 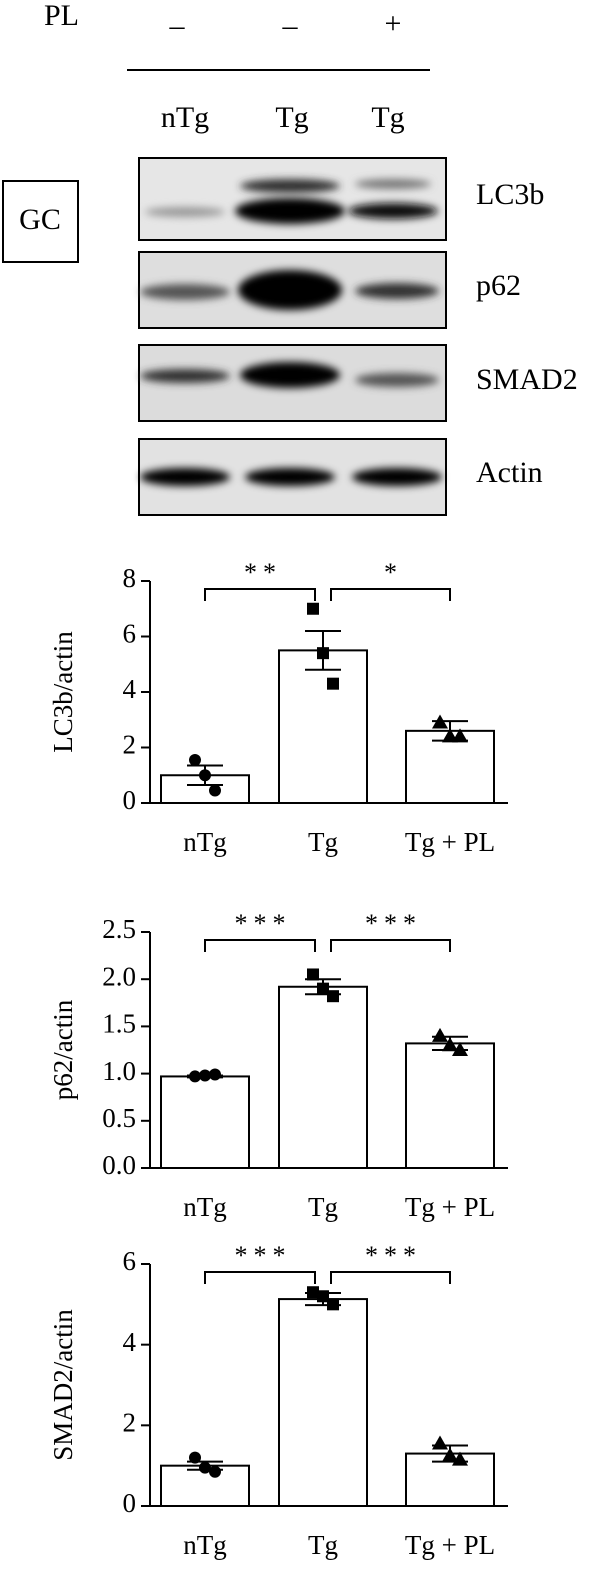 I want to click on group-label: nTg, so click(x=185, y=117).